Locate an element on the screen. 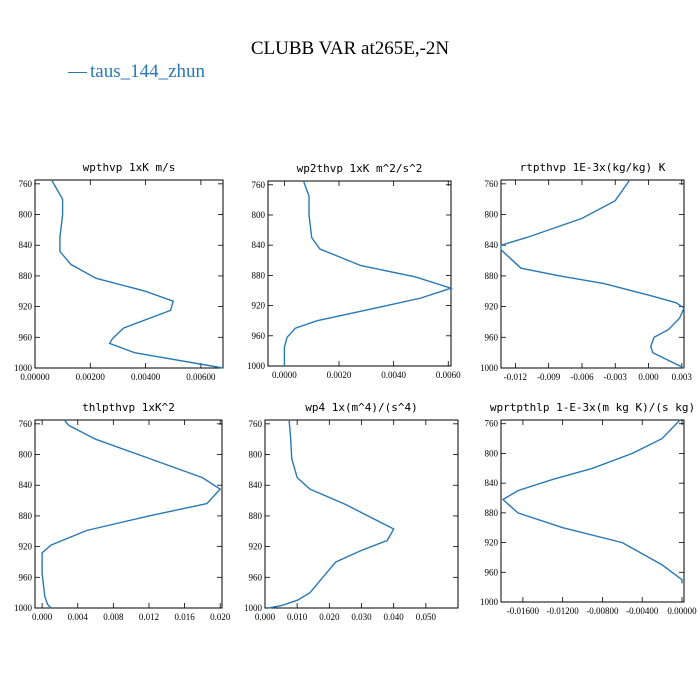 The height and width of the screenshot is (700, 700). panel-title: thlpthvp 1xK^2 is located at coordinates (128, 407).